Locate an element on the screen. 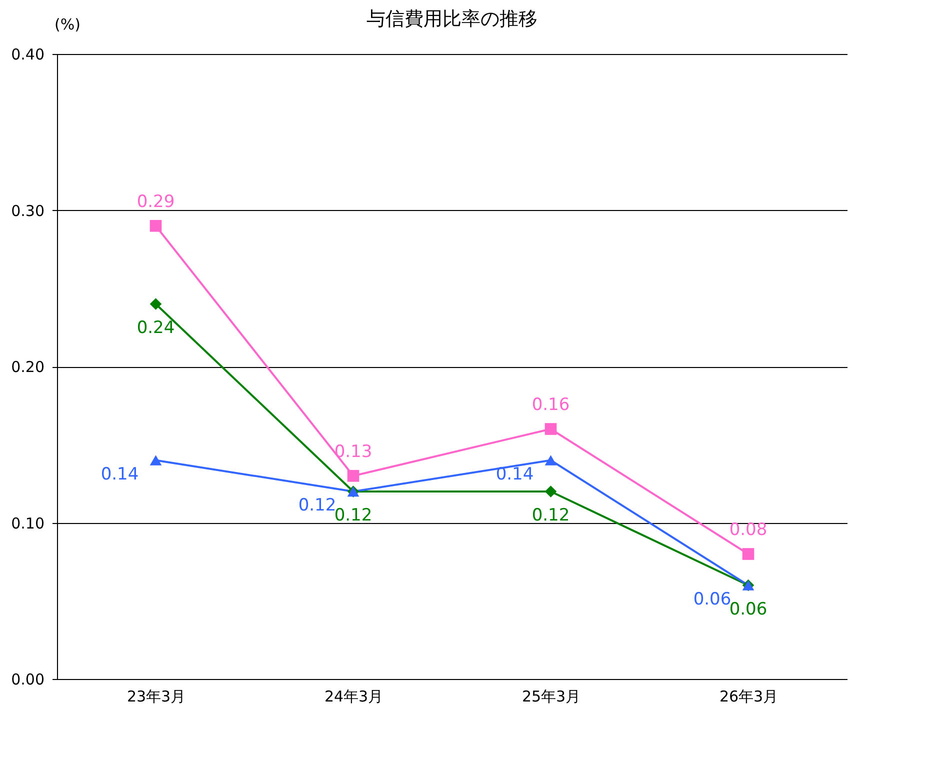 This screenshot has width=926, height=760. data-label: 0.29 is located at coordinates (155, 202).